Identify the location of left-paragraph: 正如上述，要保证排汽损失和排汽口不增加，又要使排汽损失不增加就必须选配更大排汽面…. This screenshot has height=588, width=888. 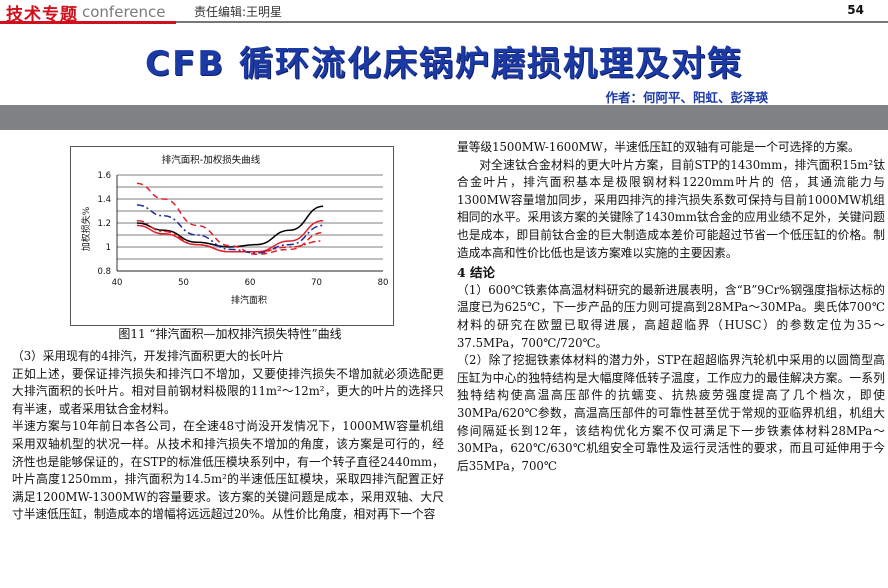
(228, 391).